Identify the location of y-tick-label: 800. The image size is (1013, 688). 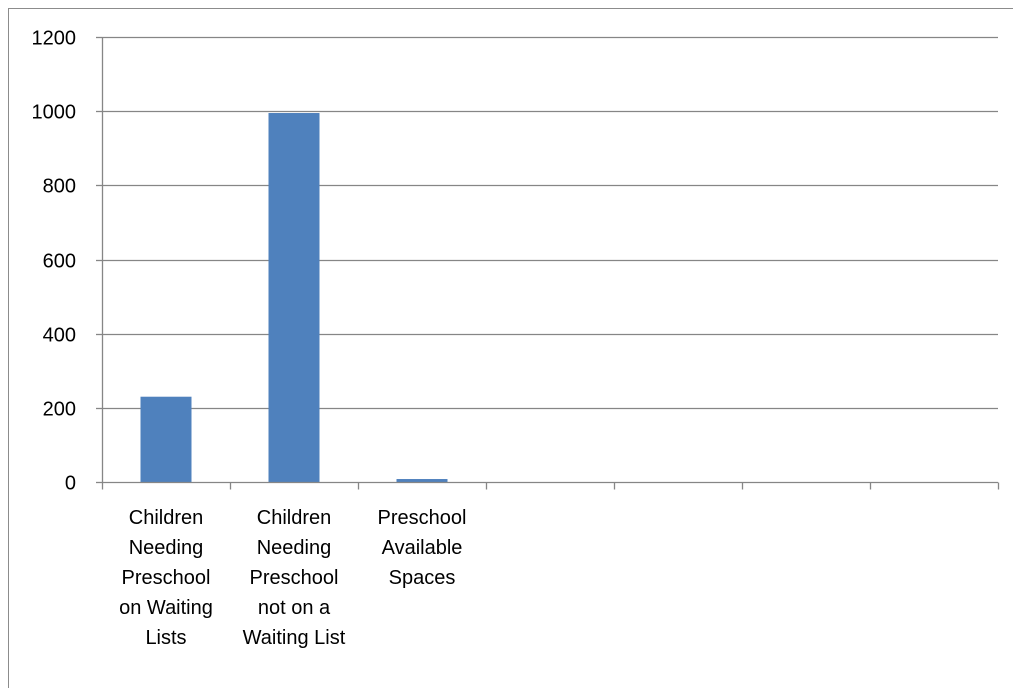
(59, 187).